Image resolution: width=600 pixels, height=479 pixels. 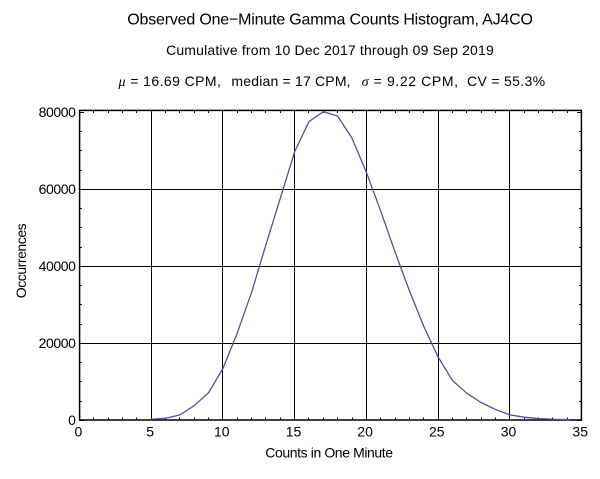 What do you see at coordinates (580, 432) in the screenshot?
I see `svg-text: 35` at bounding box center [580, 432].